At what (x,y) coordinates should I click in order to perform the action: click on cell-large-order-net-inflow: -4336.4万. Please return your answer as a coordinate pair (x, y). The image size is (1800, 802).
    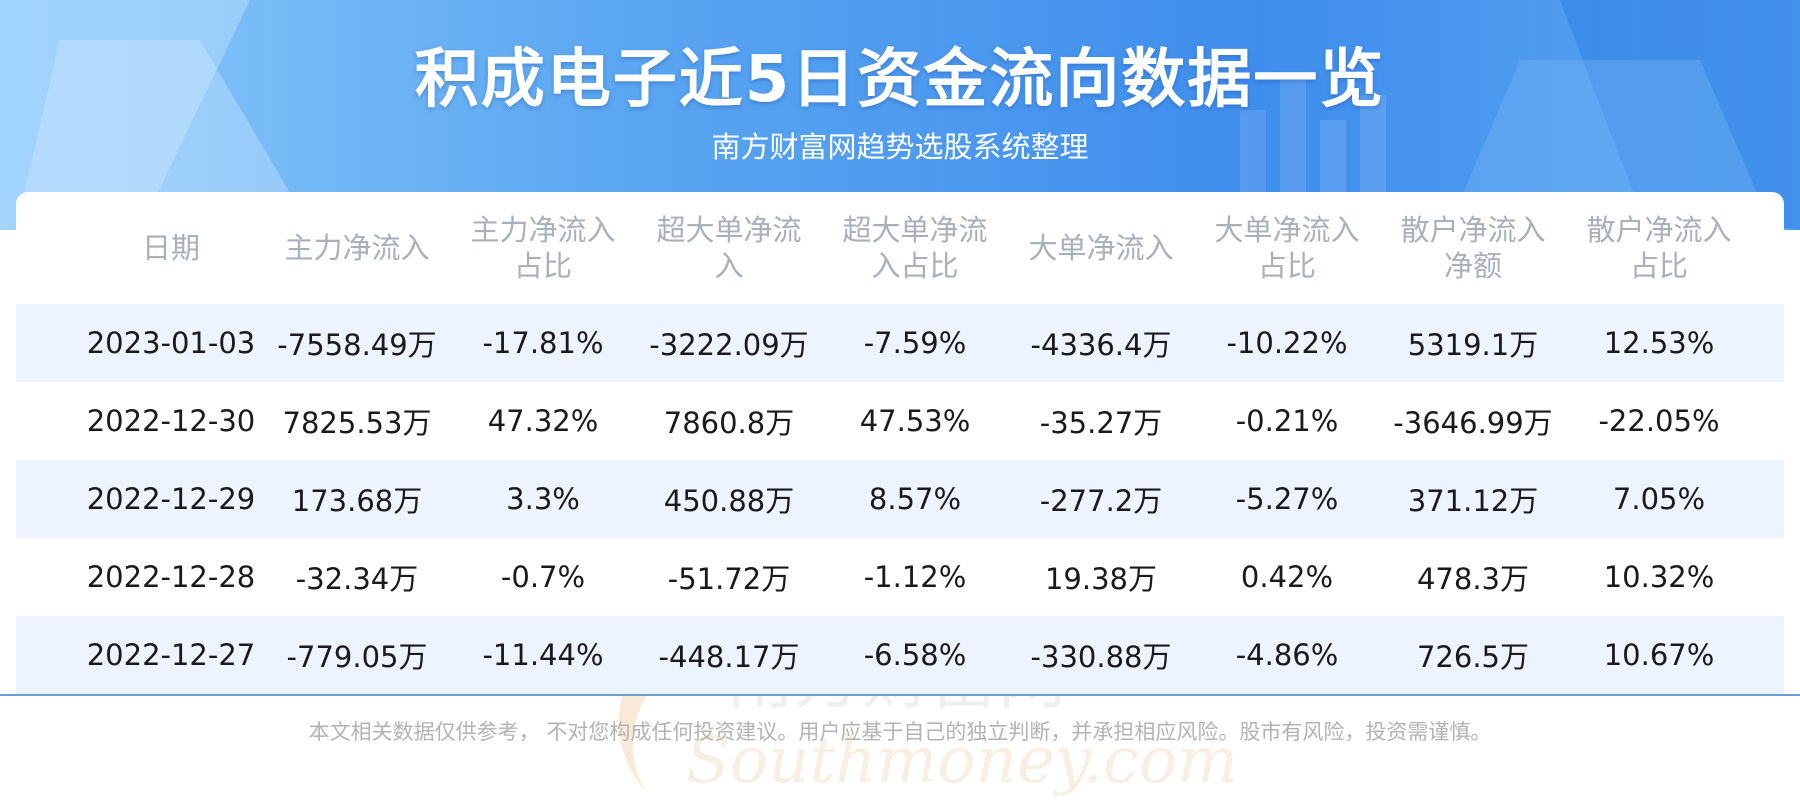
    Looking at the image, I should click on (1101, 345).